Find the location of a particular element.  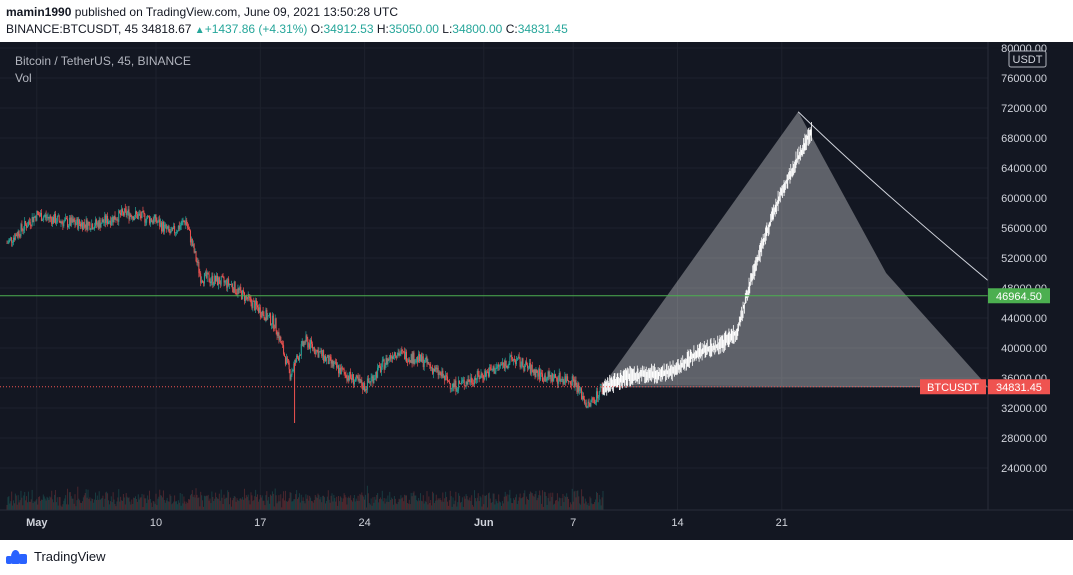

tradingview-logo: TradingView is located at coordinates (56, 556).